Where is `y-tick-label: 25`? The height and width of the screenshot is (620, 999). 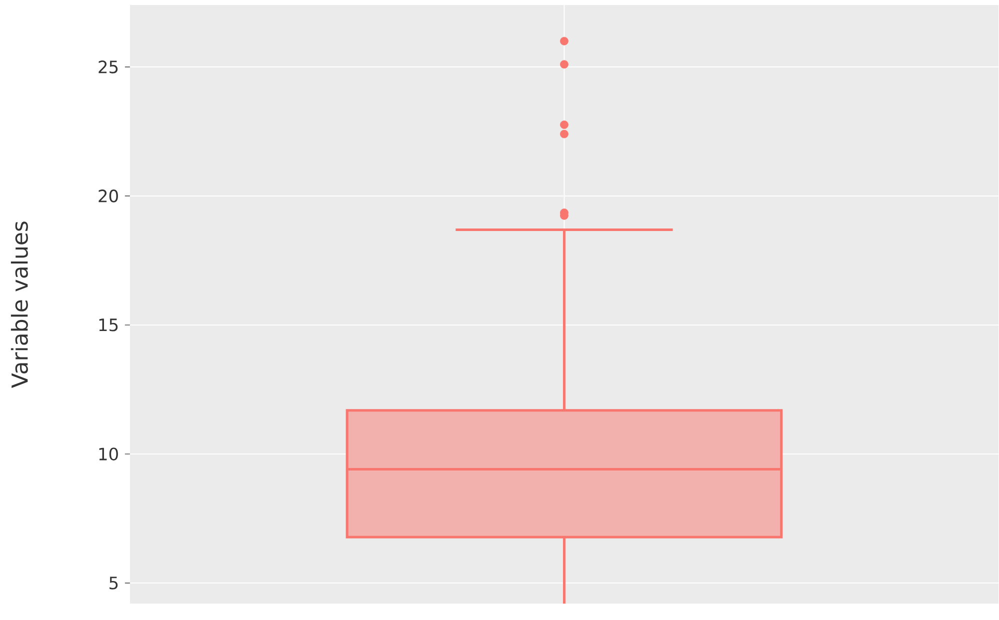 y-tick-label: 25 is located at coordinates (108, 67).